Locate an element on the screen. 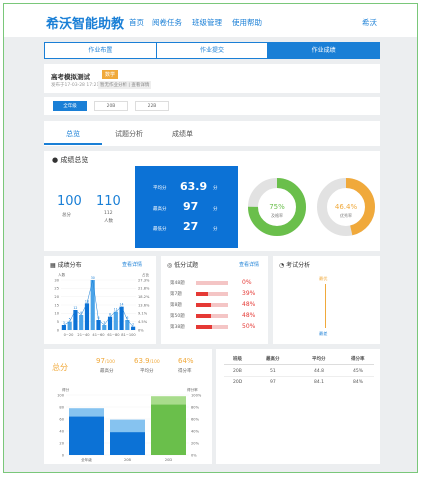  pass-rate-donut: 75% 及格率 is located at coordinates (277, 207).